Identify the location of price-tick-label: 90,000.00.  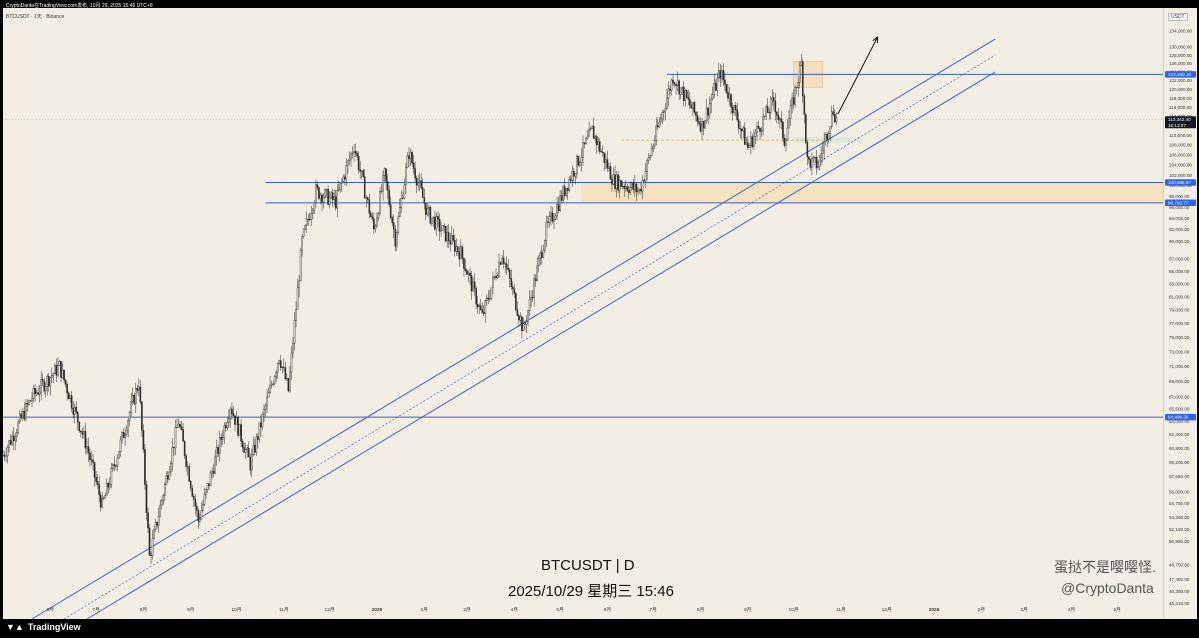
(1179, 241).